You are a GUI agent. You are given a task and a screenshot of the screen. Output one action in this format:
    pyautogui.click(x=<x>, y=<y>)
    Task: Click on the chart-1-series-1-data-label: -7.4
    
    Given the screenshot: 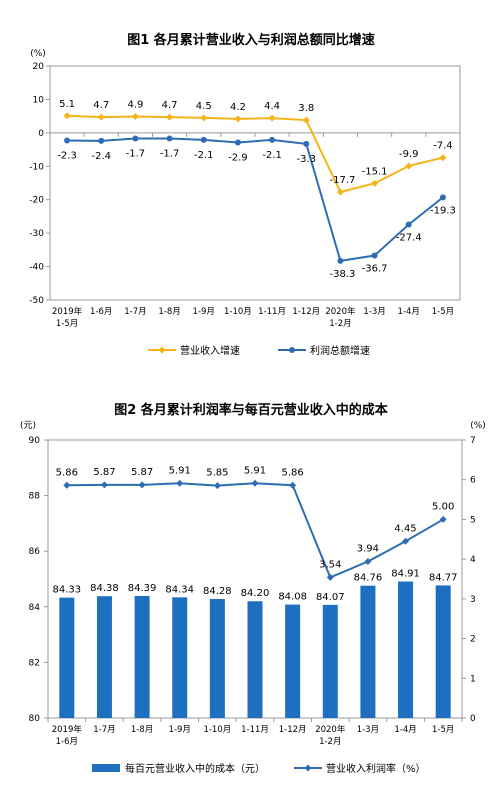 What is the action you would take?
    pyautogui.click(x=443, y=146)
    